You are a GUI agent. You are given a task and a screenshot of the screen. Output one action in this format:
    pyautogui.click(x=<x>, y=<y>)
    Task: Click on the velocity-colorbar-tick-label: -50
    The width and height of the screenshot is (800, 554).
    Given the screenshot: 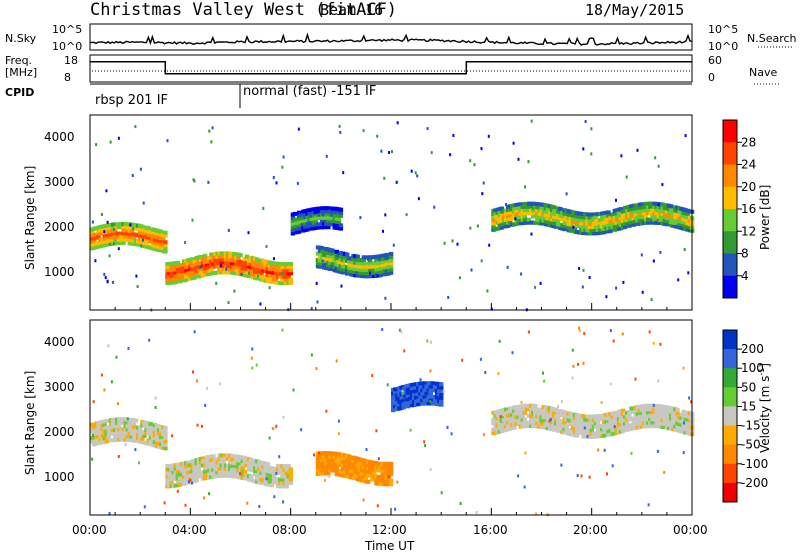 What is the action you would take?
    pyautogui.click(x=751, y=445)
    